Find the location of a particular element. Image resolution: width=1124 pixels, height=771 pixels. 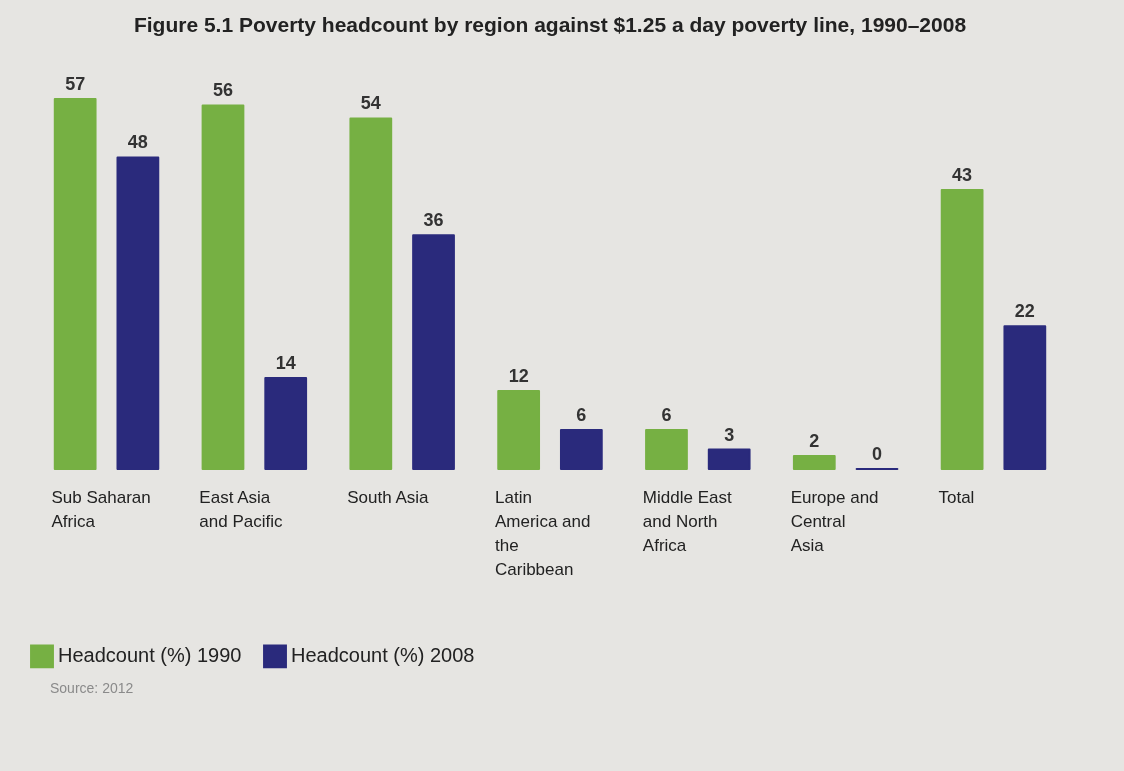

data-label: 2 is located at coordinates (814, 441).